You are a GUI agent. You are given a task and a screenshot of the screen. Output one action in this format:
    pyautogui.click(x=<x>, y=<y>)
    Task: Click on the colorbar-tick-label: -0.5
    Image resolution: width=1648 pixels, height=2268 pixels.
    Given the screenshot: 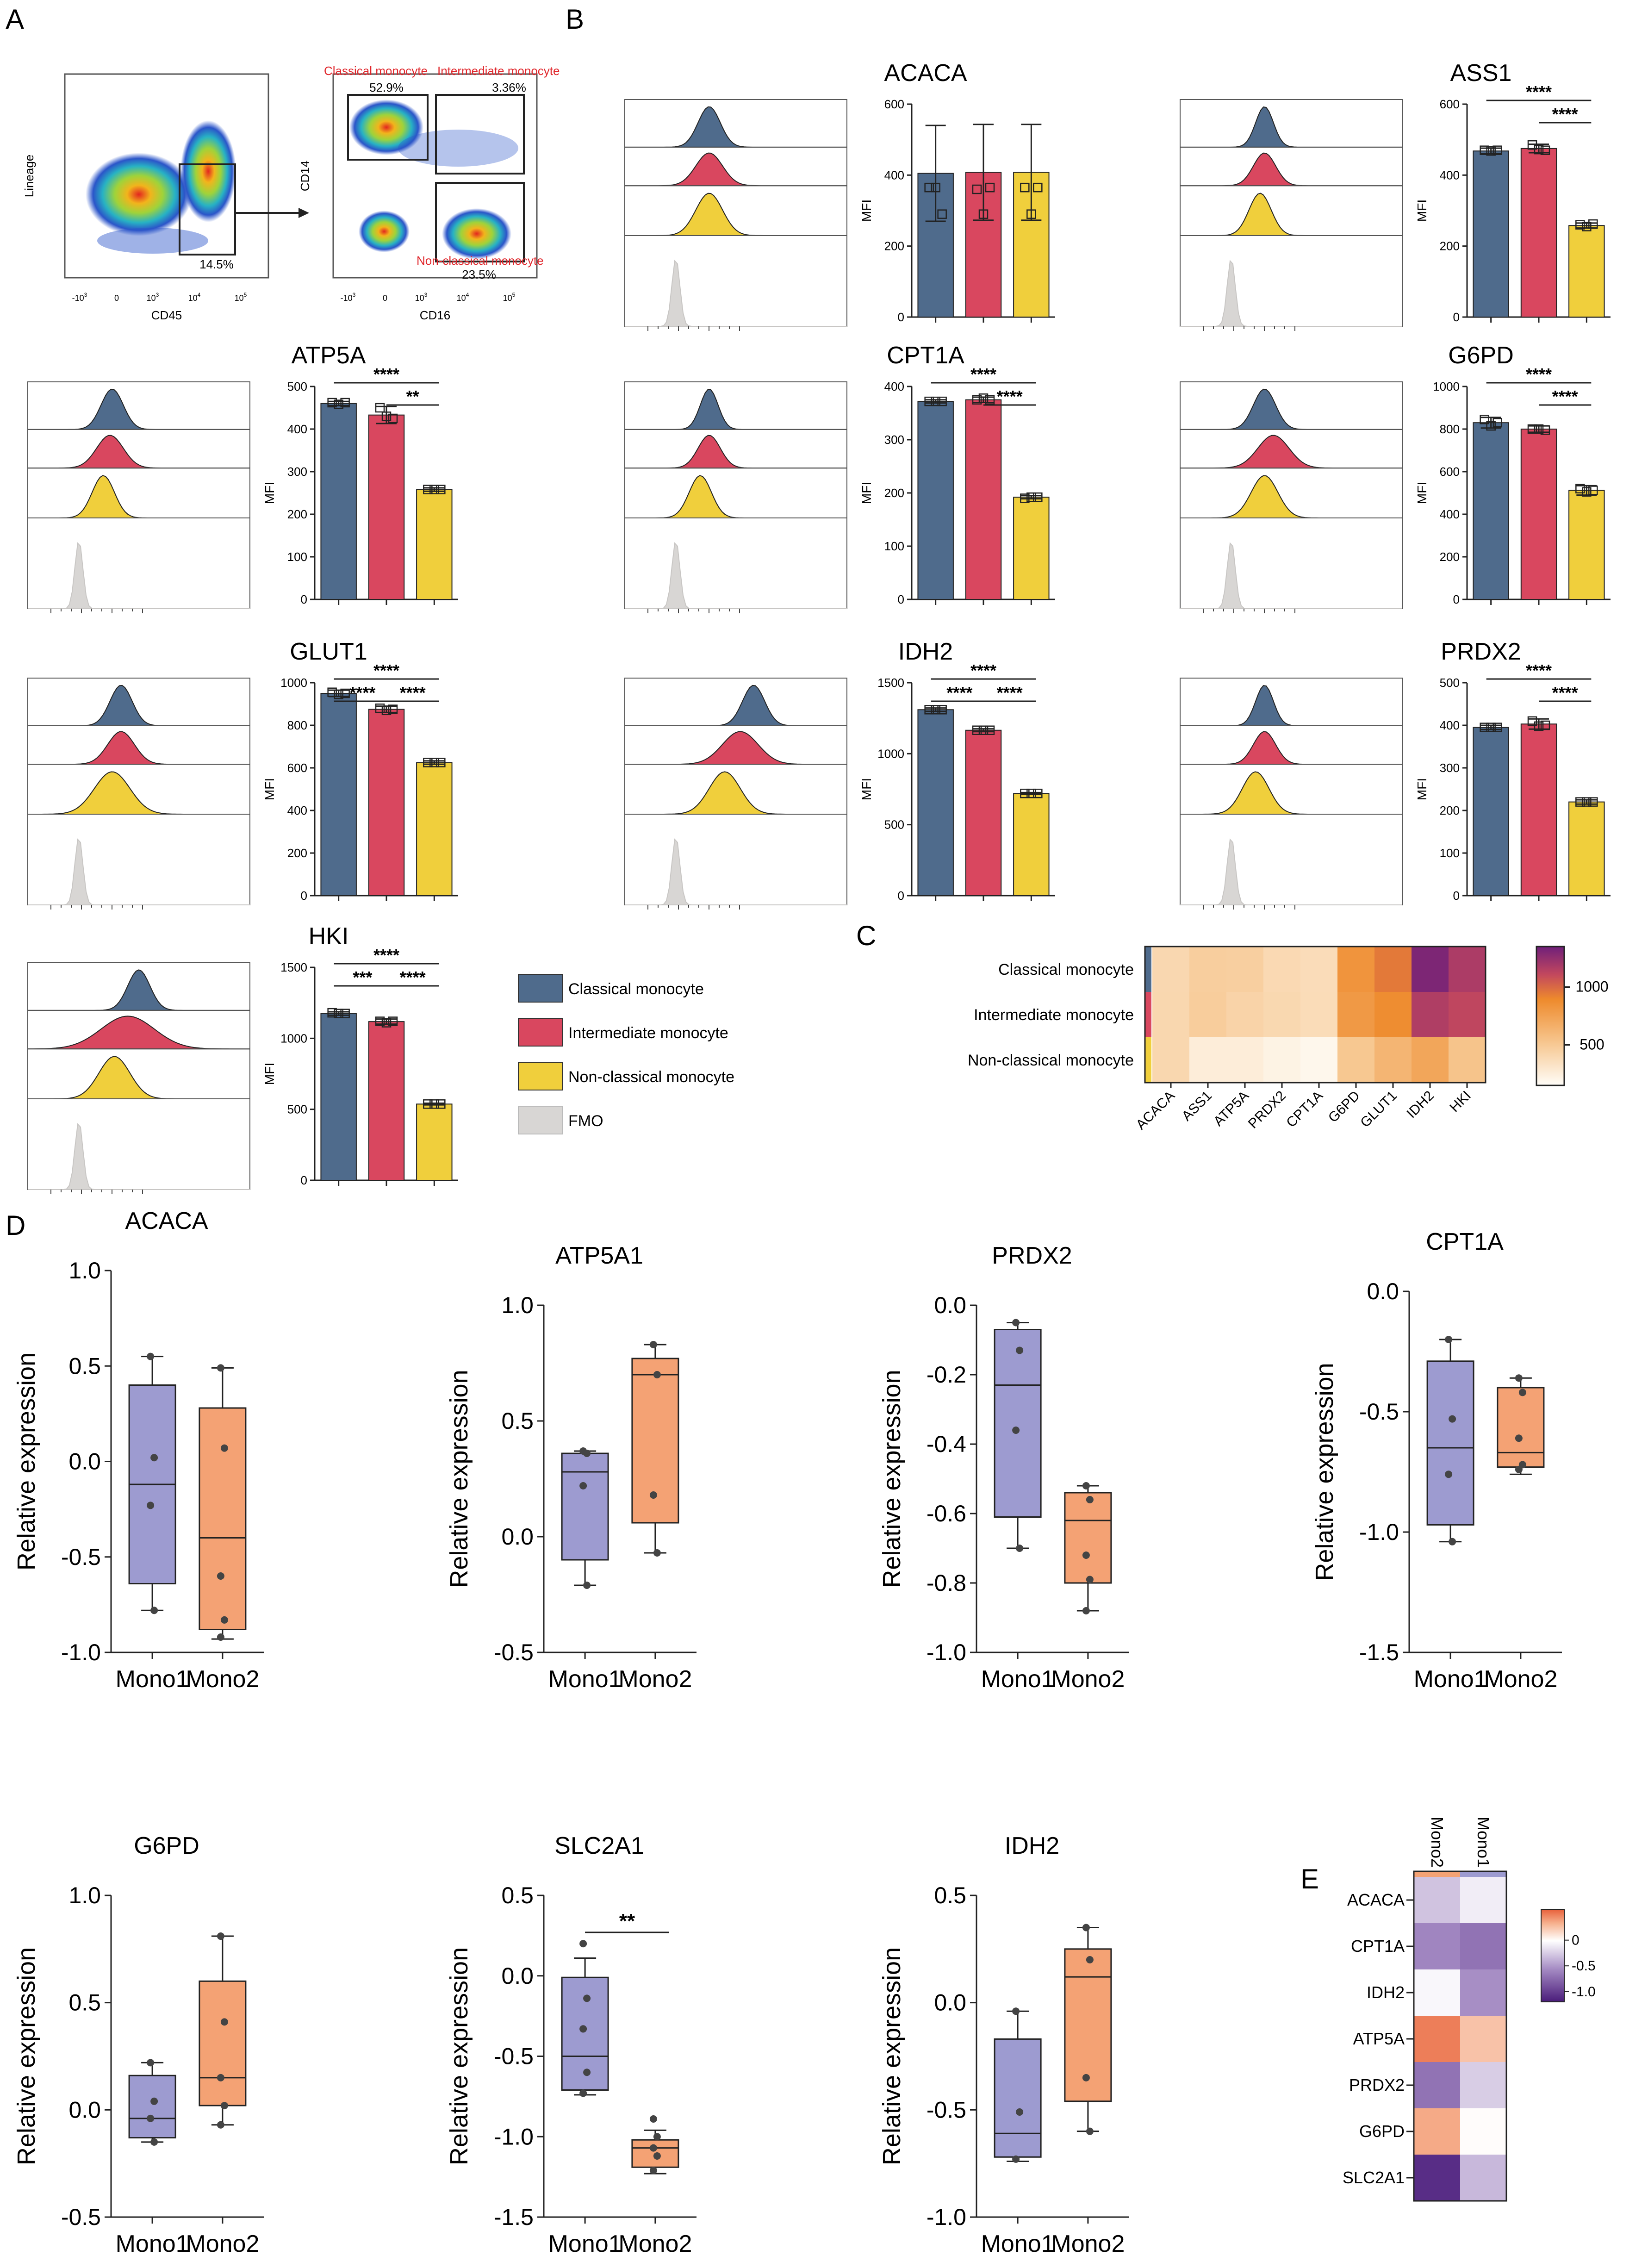 What is the action you would take?
    pyautogui.click(x=1584, y=1966)
    